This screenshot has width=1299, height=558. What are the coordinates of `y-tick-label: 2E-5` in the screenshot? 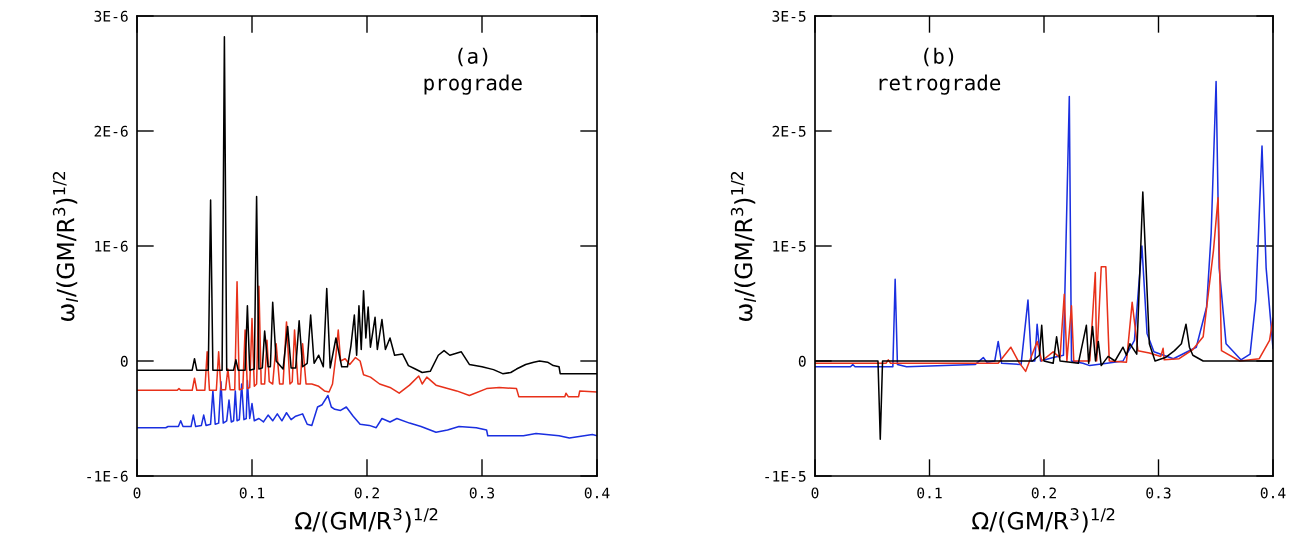 It's located at (789, 131).